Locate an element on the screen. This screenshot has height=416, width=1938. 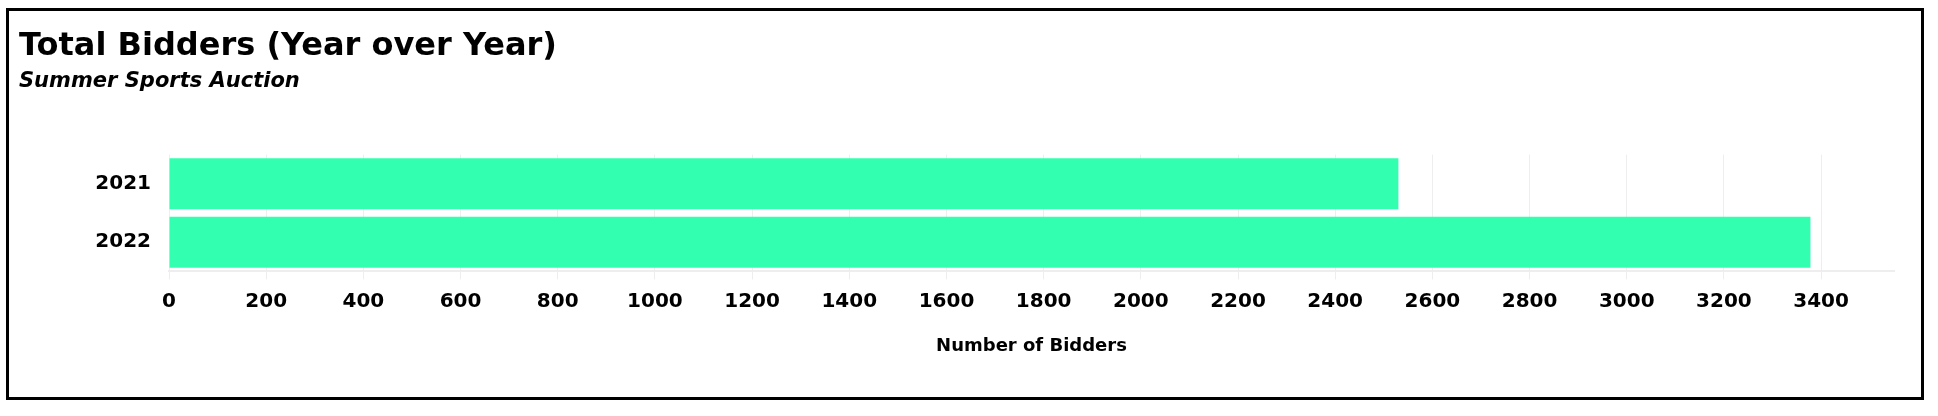
x-tick-label: 1200 is located at coordinates (752, 299).